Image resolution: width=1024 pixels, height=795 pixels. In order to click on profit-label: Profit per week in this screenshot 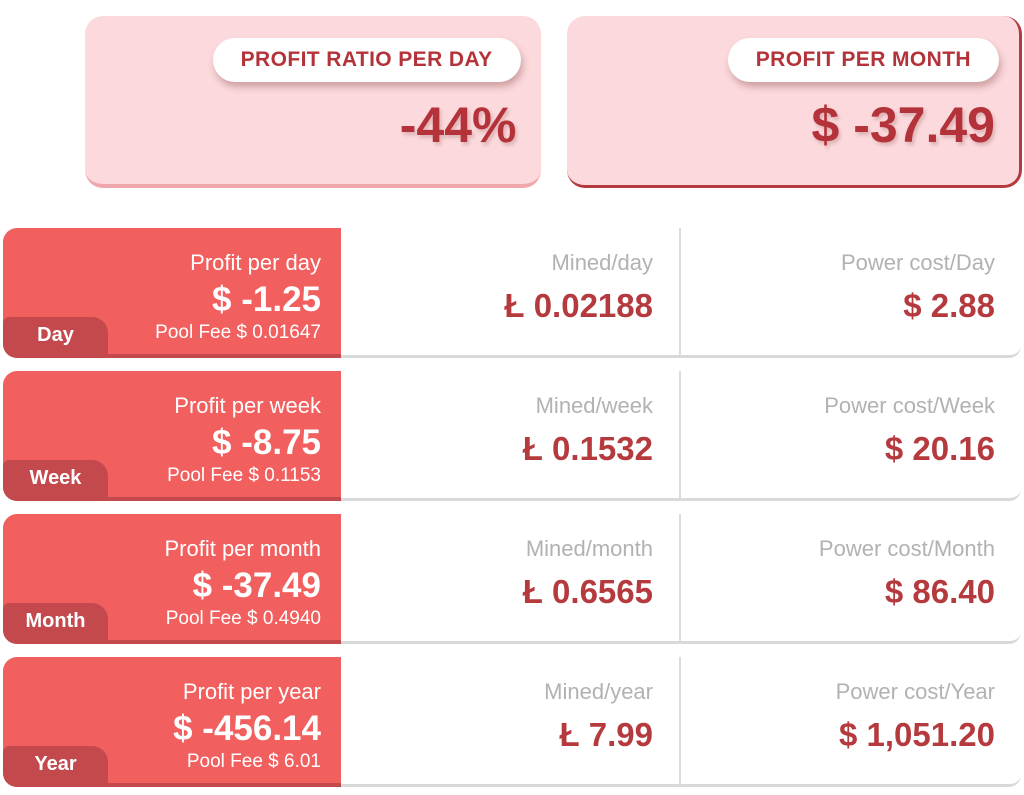, I will do `click(247, 405)`.